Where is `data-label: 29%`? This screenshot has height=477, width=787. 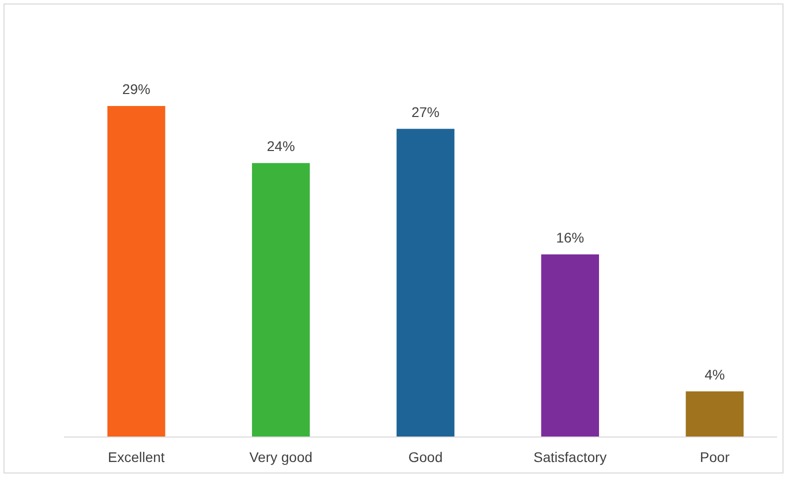
data-label: 29% is located at coordinates (136, 89).